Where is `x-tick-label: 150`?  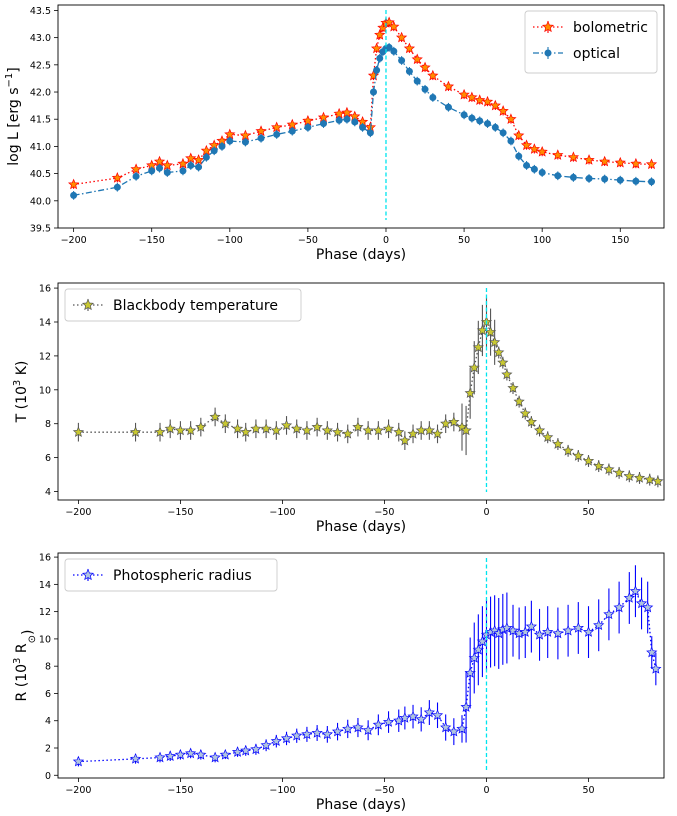
x-tick-label: 150 is located at coordinates (620, 240).